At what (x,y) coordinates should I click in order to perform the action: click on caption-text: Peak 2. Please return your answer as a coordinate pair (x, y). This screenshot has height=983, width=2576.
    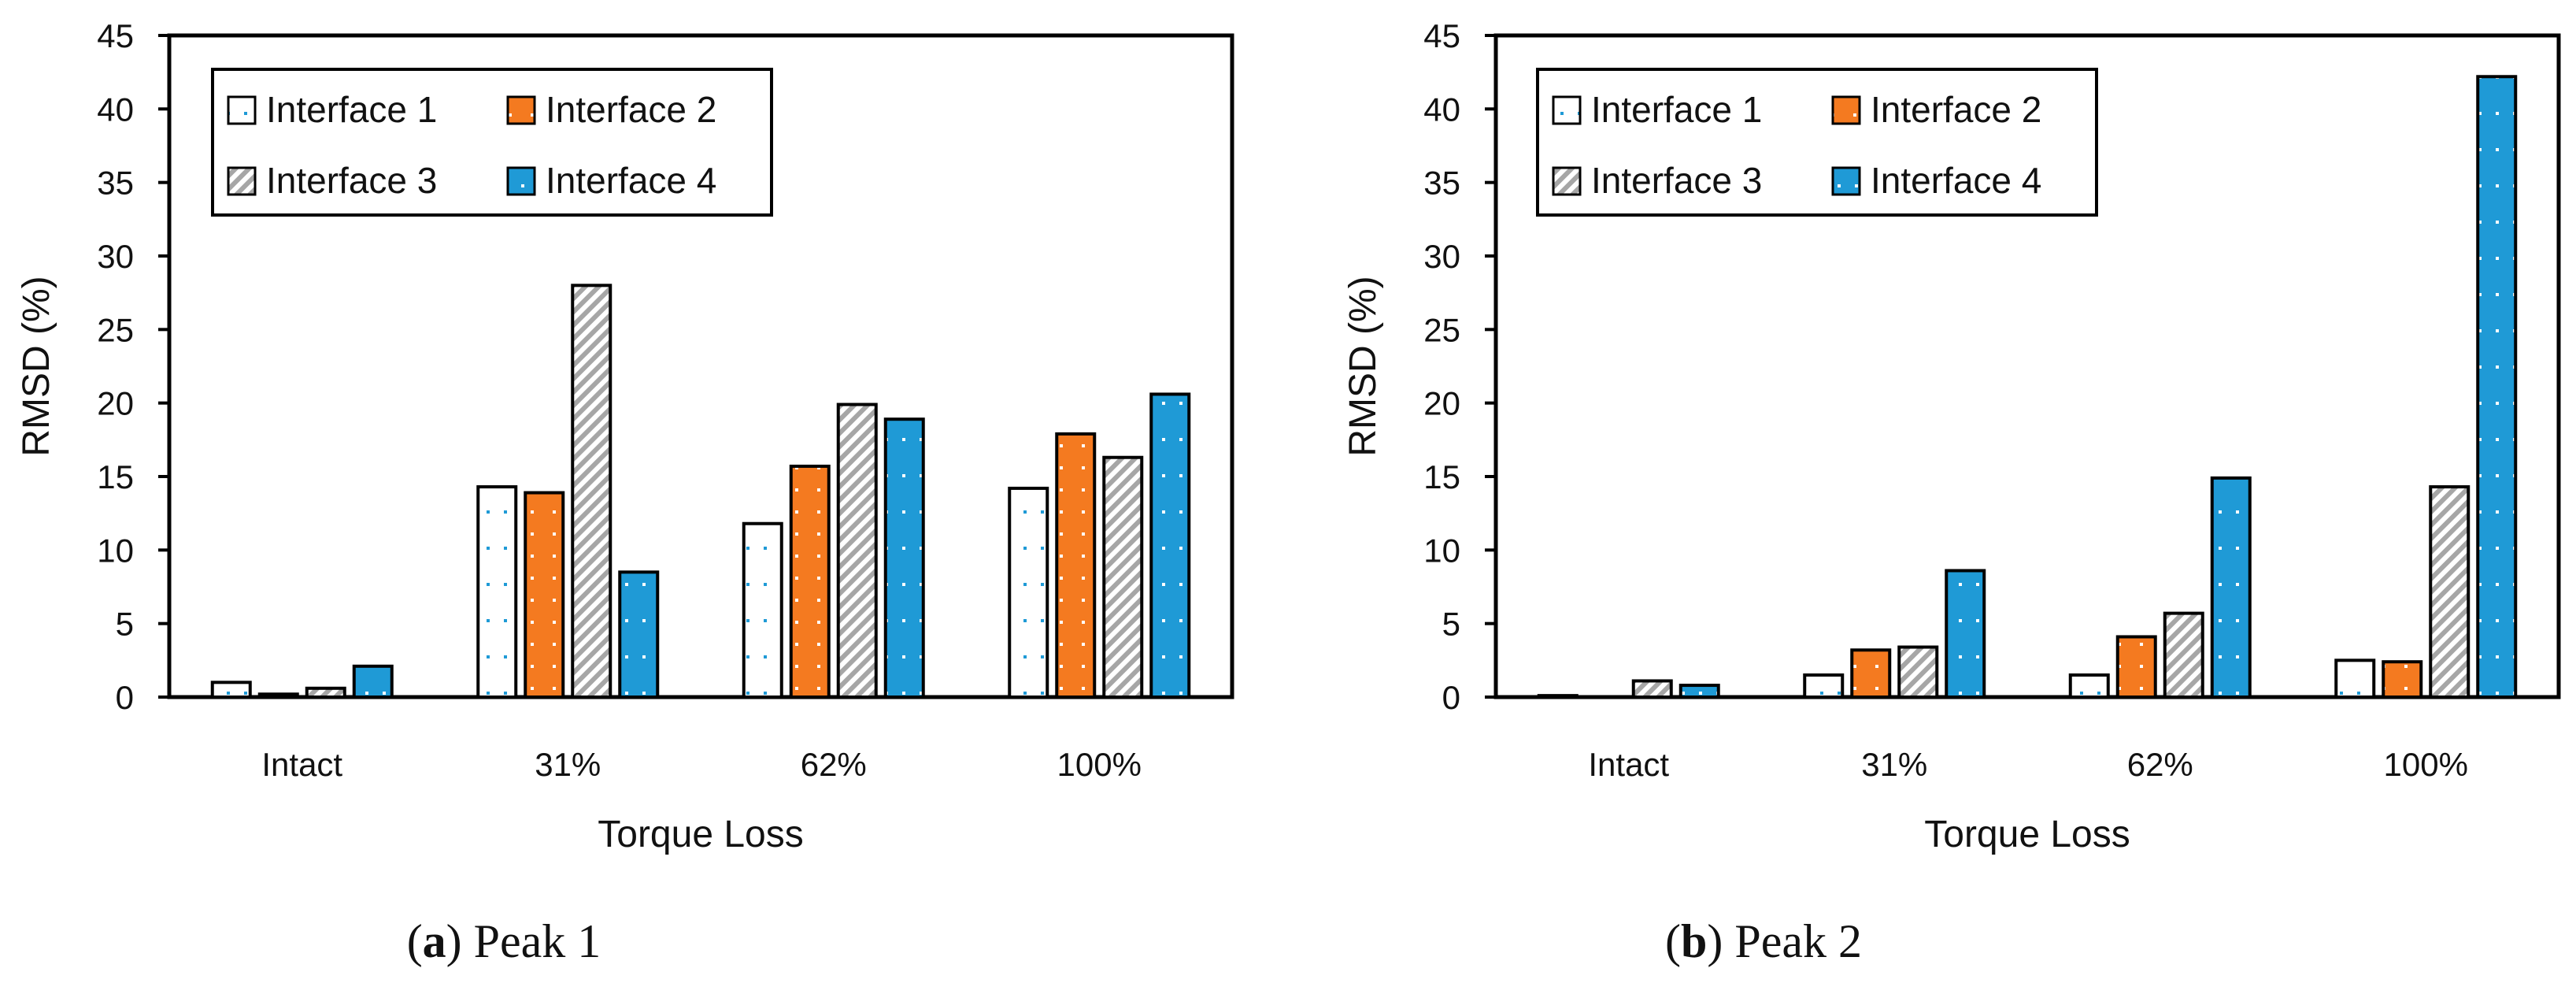
    Looking at the image, I should click on (1798, 941).